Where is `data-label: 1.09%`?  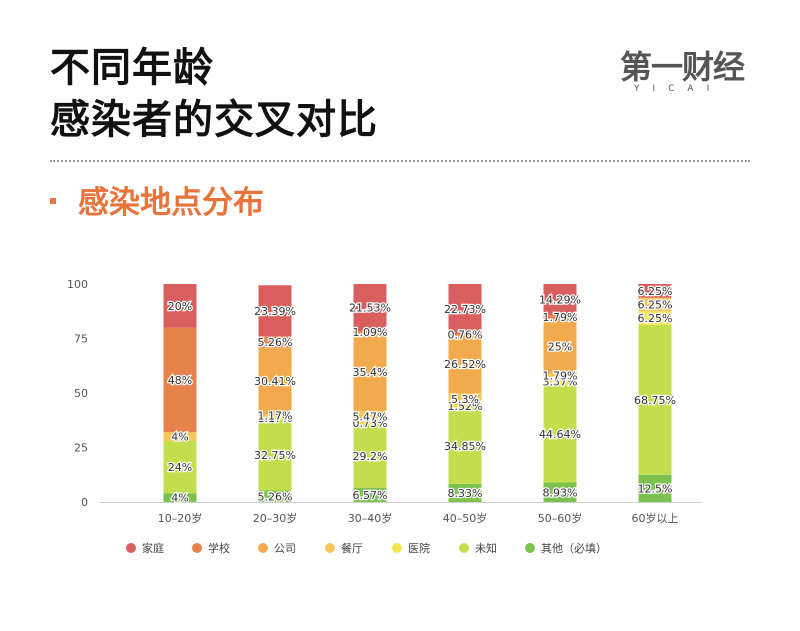 data-label: 1.09% is located at coordinates (370, 332).